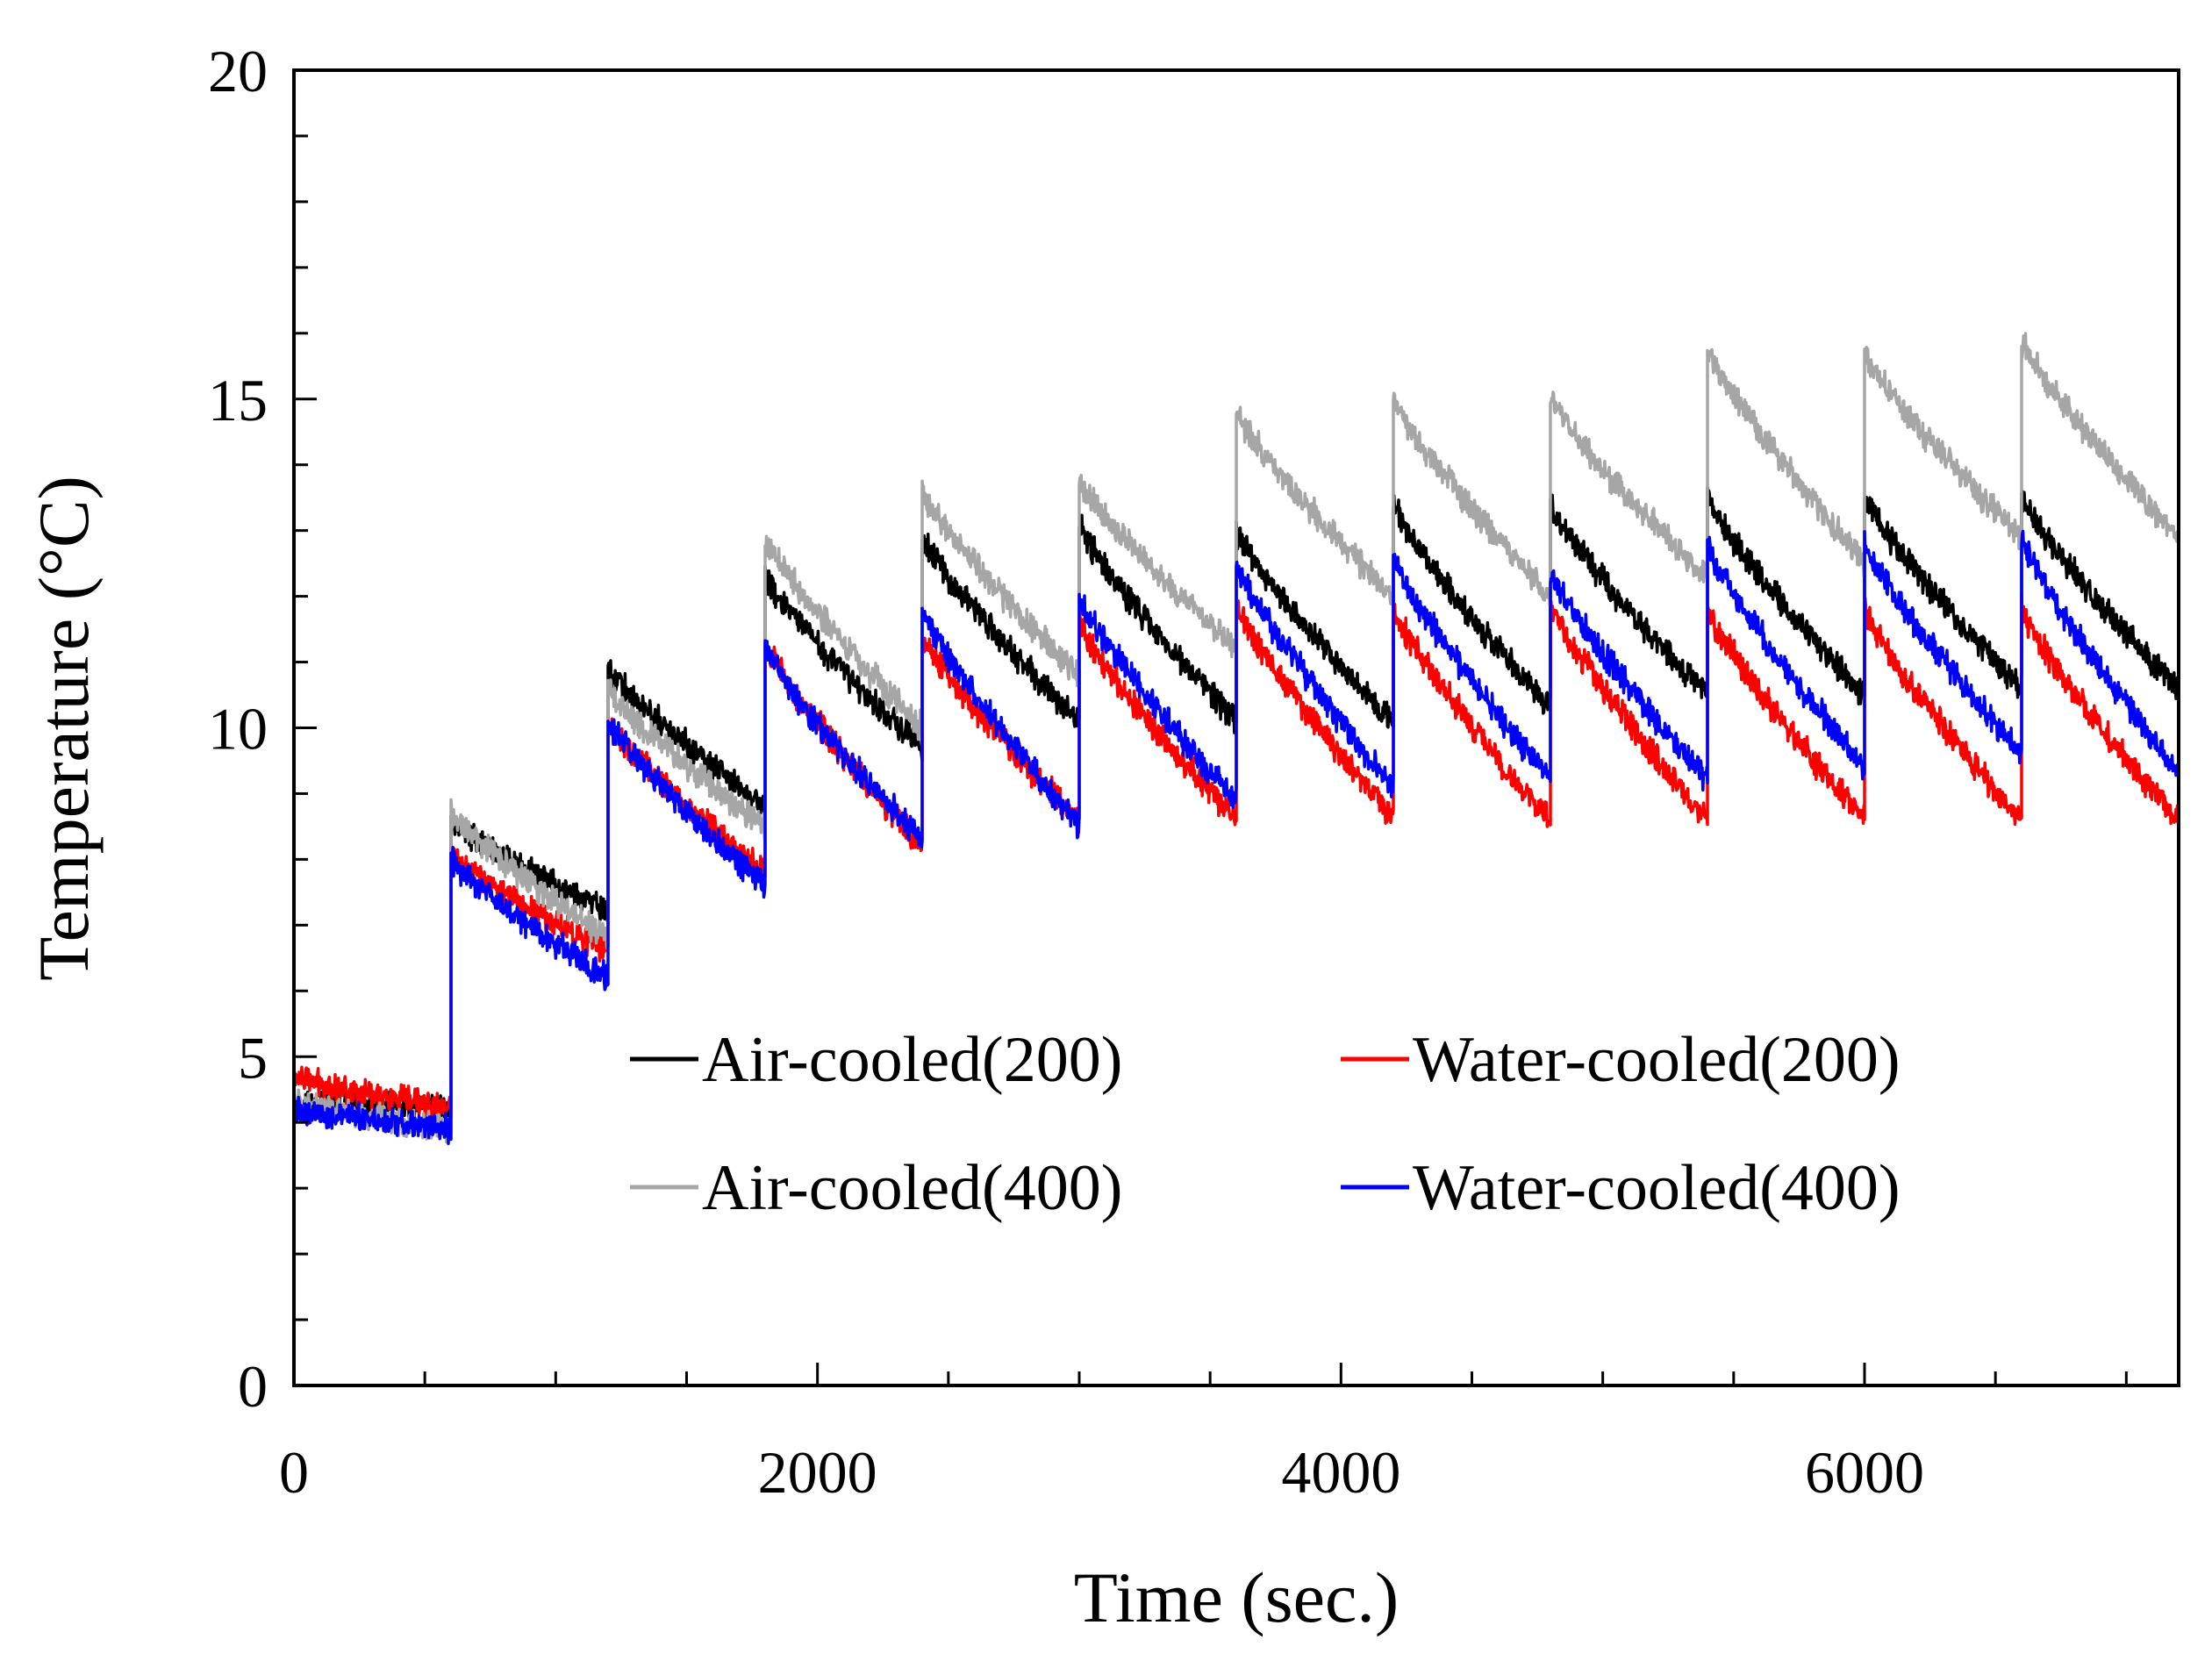 The height and width of the screenshot is (1661, 2212). Describe the element at coordinates (1657, 1060) in the screenshot. I see `legend-label-water-cooled-200: Water-cooled(200)` at that location.